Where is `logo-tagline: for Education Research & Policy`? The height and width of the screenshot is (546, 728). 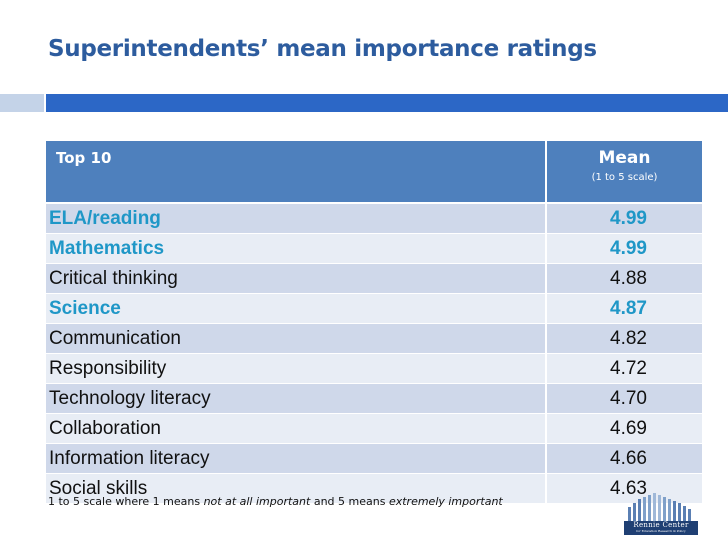 logo-tagline: for Education Research & Policy is located at coordinates (661, 531).